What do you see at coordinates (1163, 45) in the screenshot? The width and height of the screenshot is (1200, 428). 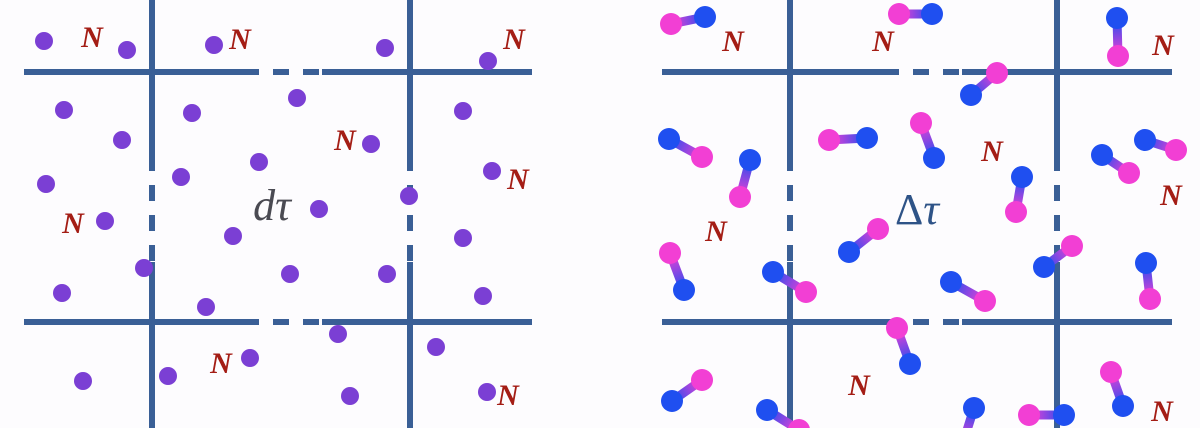 I see `molecules-particle-count-label-2: N` at bounding box center [1163, 45].